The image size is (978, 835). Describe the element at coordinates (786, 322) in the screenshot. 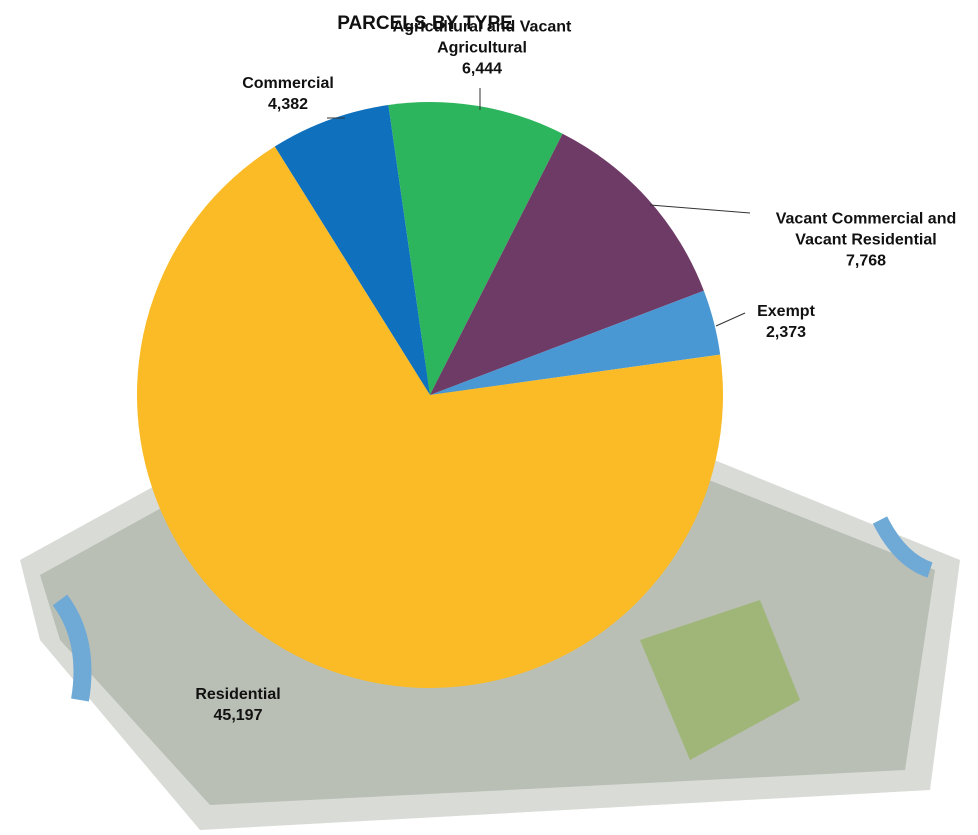

I see `data-label: Exempt 2,373` at that location.